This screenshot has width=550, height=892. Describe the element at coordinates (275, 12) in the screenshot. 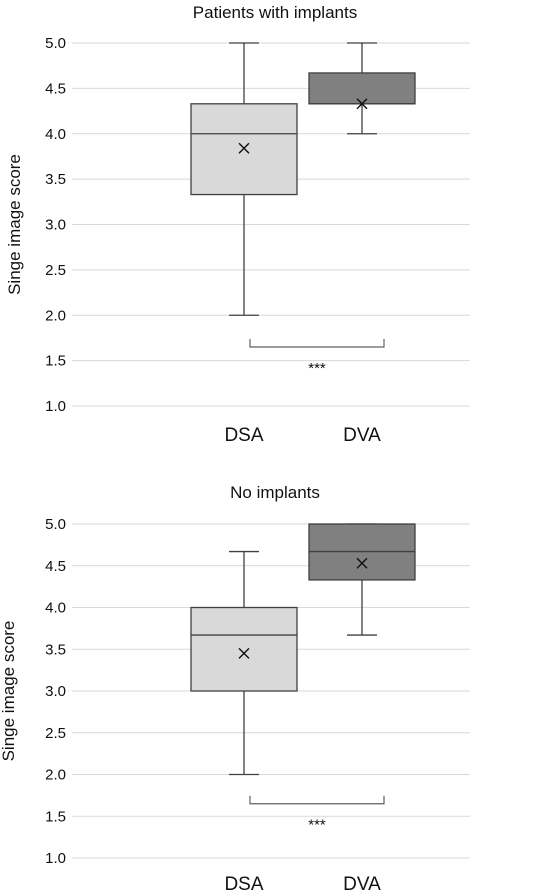

I see `chart-title: Patients with implants` at that location.